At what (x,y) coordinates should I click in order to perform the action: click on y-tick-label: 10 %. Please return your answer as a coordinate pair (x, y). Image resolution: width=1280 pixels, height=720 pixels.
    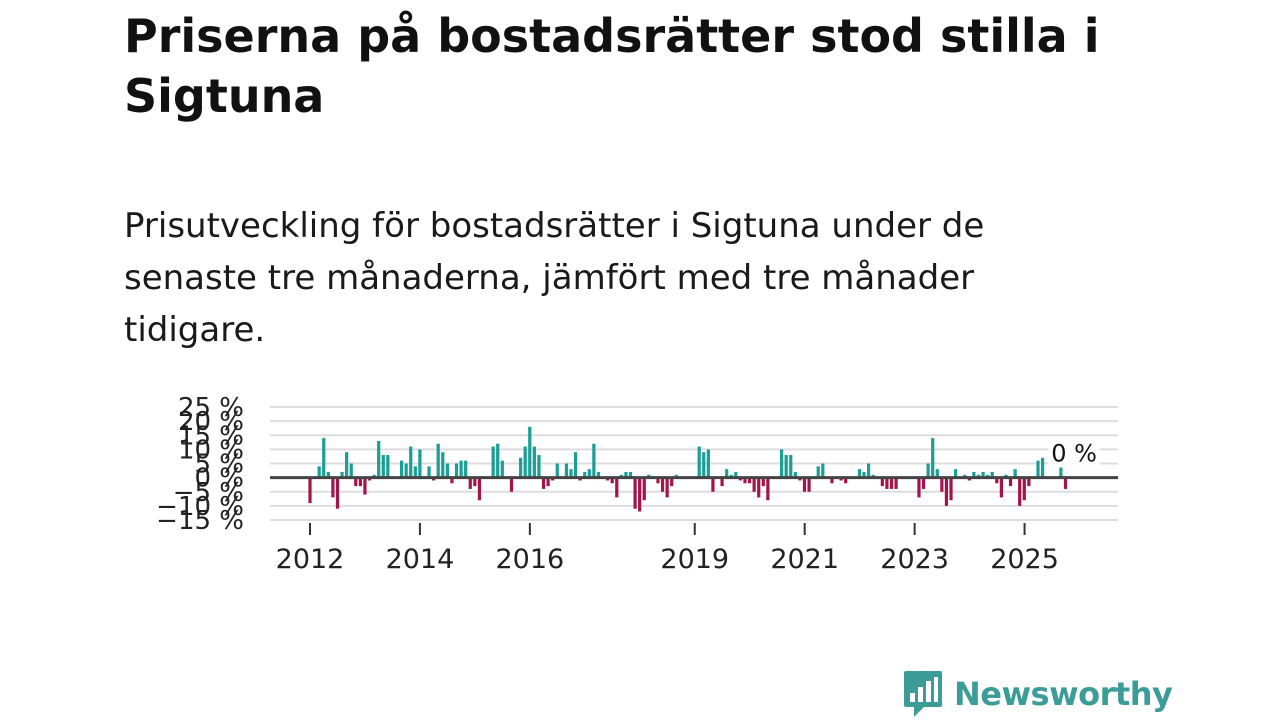
    Looking at the image, I should click on (211, 450).